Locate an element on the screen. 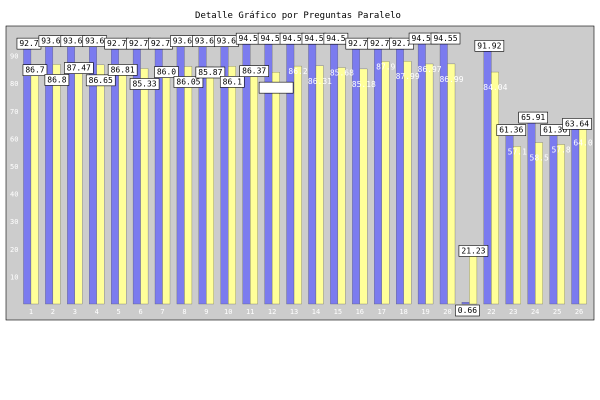  data-label-series-1: 91.92 is located at coordinates (489, 45).